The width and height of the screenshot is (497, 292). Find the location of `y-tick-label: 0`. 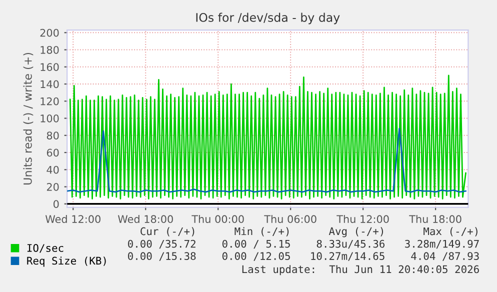

y-tick-label: 0 is located at coordinates (56, 204).